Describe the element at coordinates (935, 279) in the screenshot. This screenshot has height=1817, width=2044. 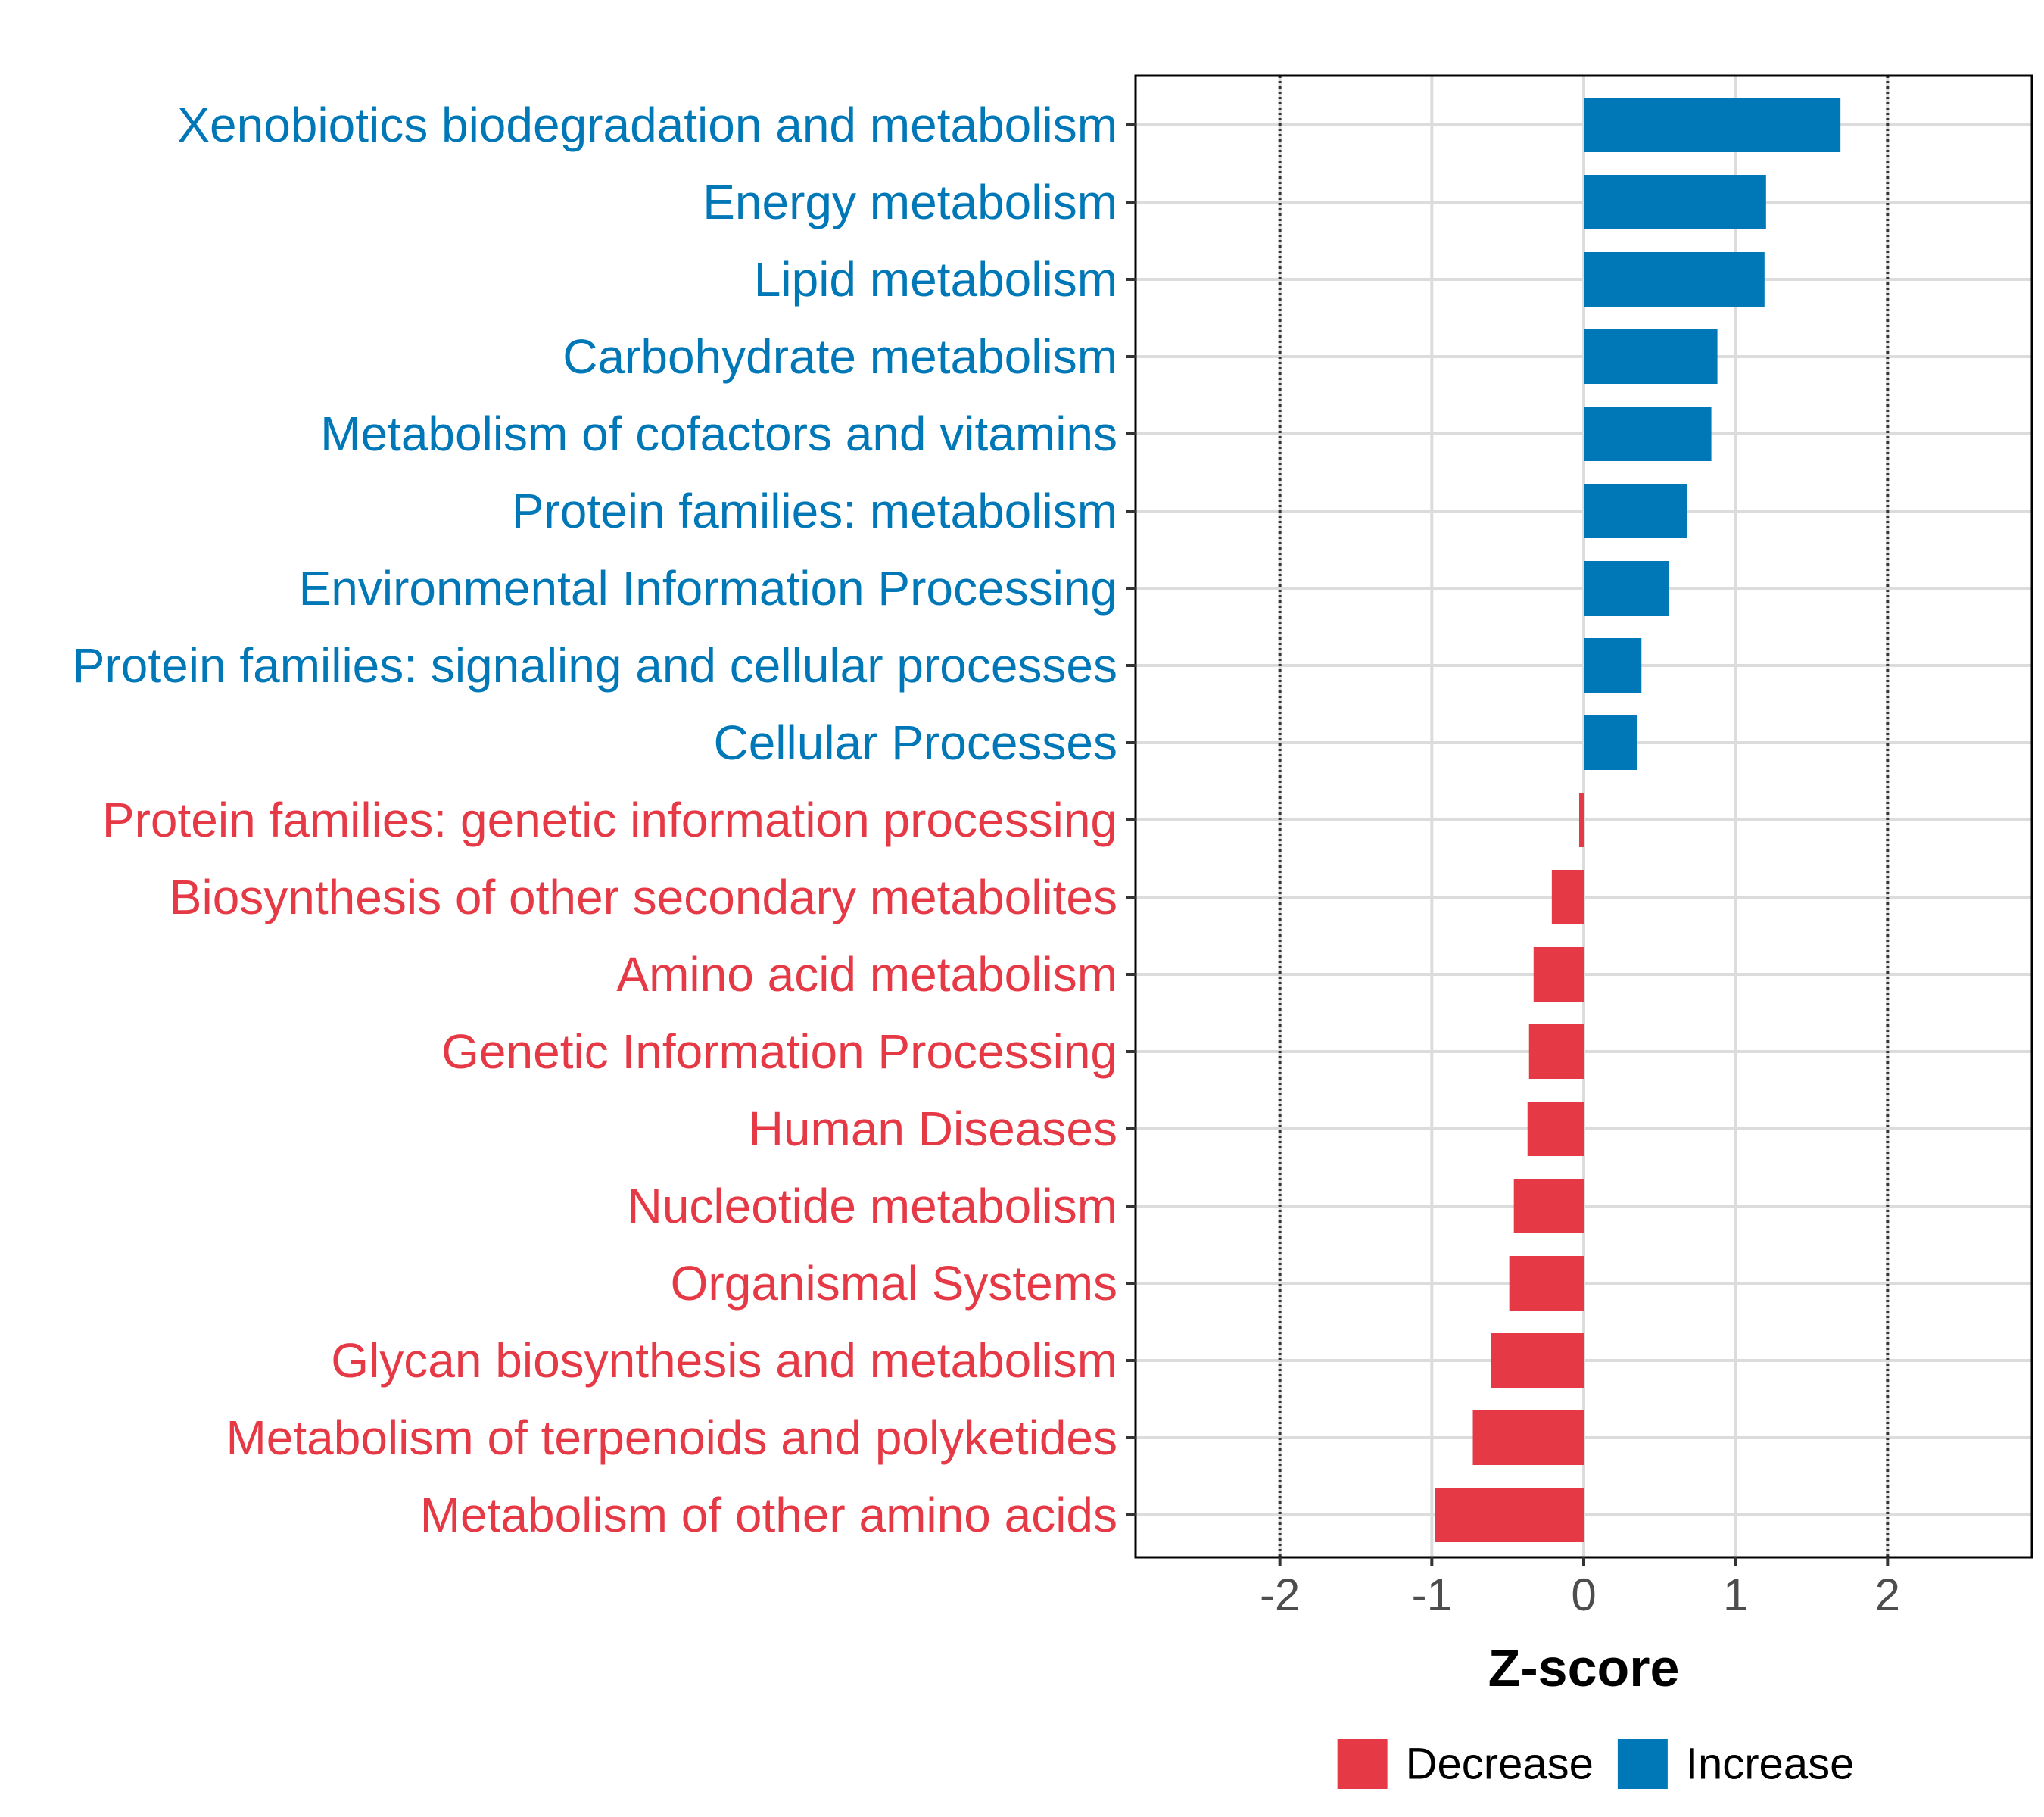
I see `category-label: Lipid metabolism` at that location.